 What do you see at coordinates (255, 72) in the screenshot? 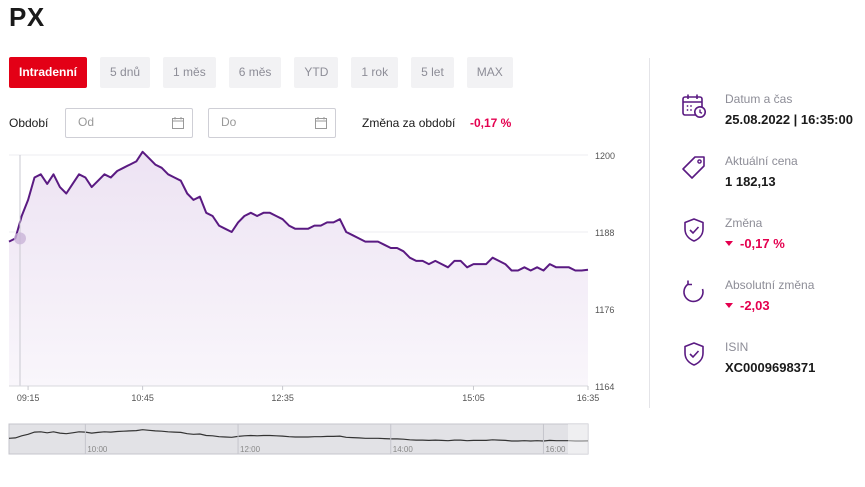
I see `tab-3: 6 měs` at bounding box center [255, 72].